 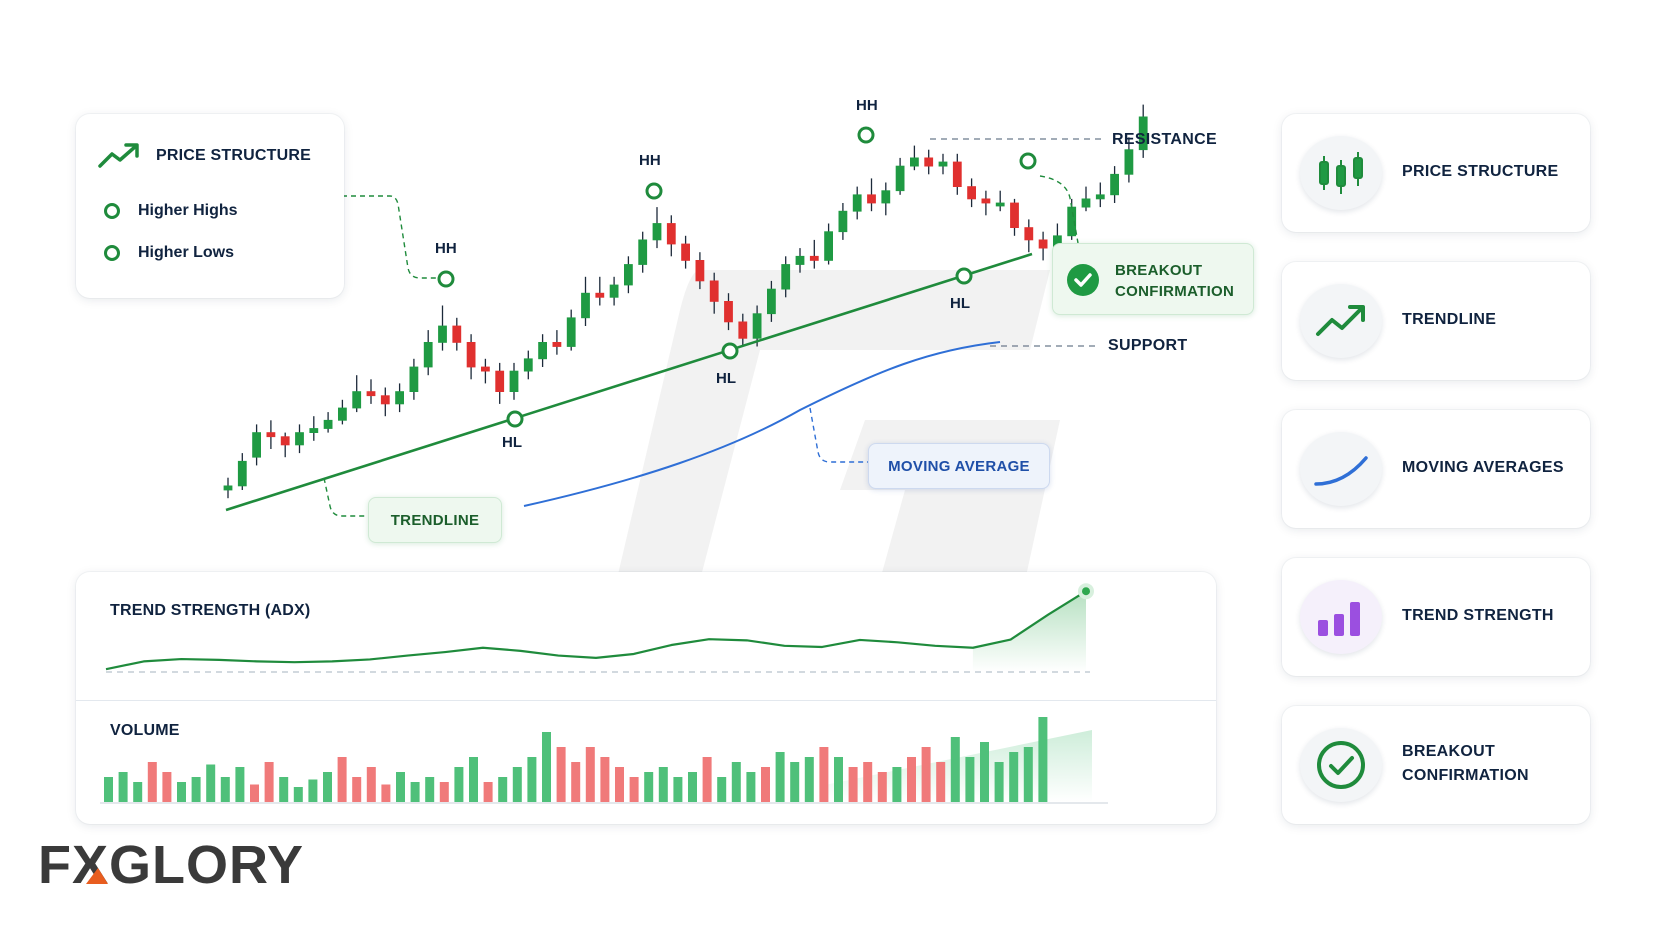 I want to click on sidebar-label: MOVING AVERAGES, so click(x=1483, y=467).